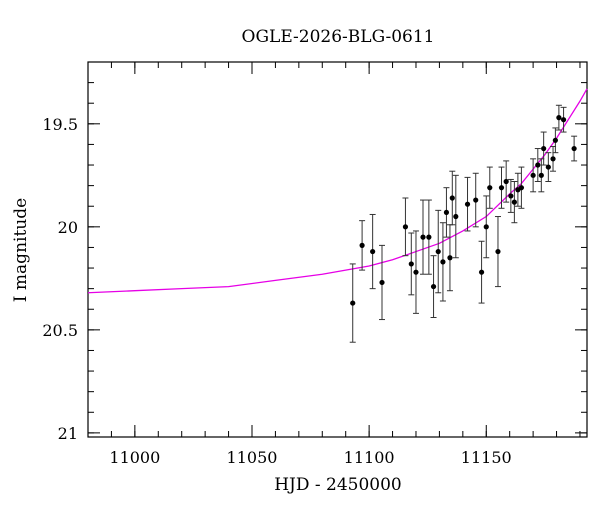 The image size is (600, 512). Describe the element at coordinates (68, 227) in the screenshot. I see `y-tick-label: 20` at that location.